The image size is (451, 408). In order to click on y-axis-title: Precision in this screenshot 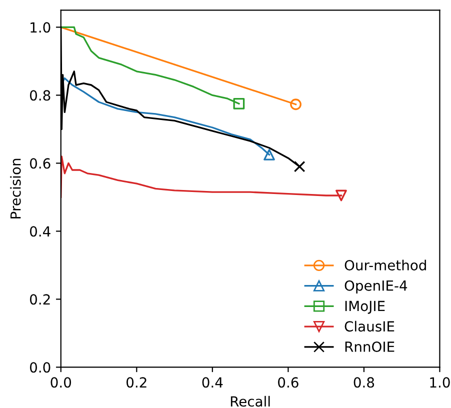, I will do `click(15, 188)`.